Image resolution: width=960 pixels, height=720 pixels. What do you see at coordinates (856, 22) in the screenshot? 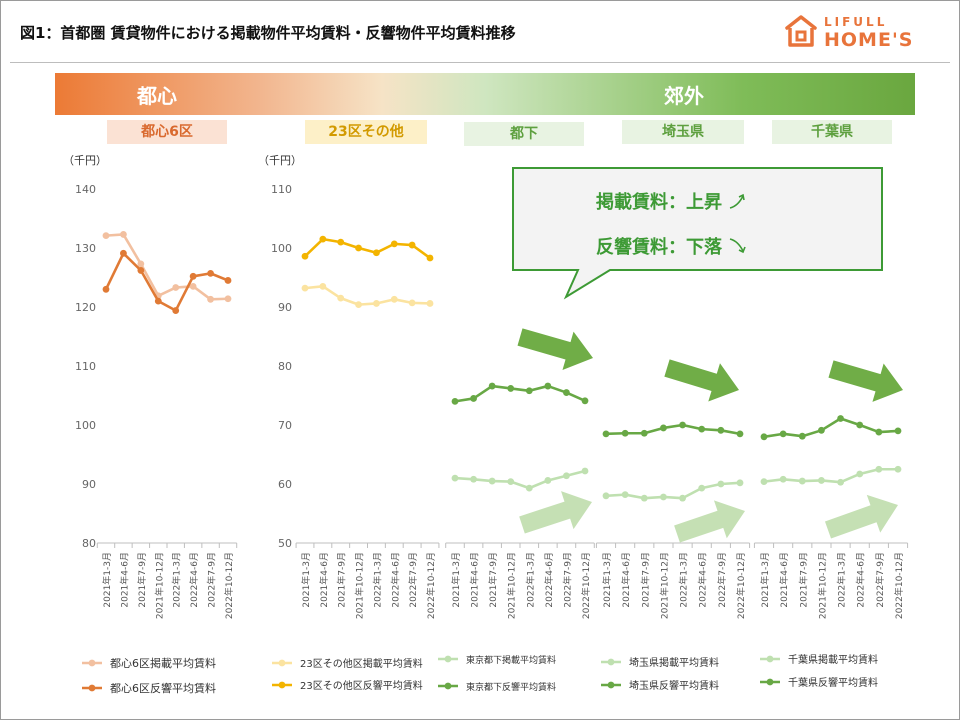
I see `logo-text-lifull: LIFULL` at bounding box center [856, 22].